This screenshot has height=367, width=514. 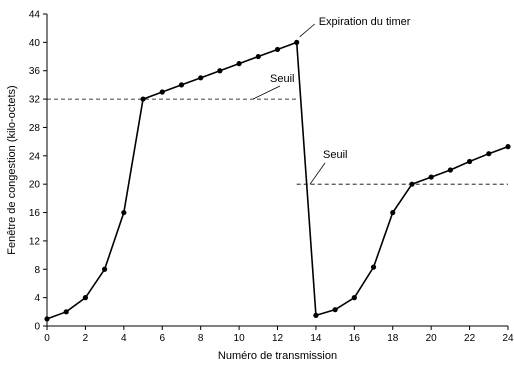 I want to click on y-tick-label: 40, so click(x=35, y=43).